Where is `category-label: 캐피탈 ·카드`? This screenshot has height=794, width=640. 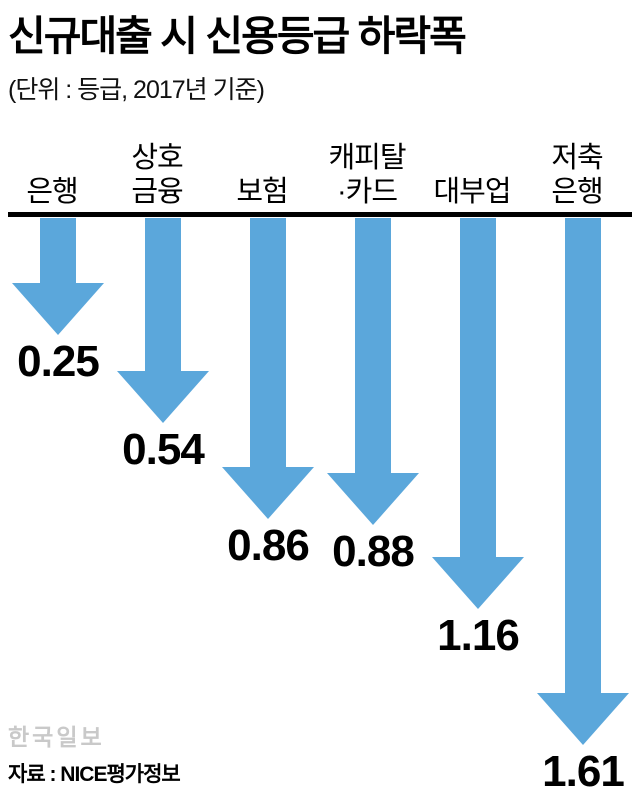 category-label: 캐피탈 ·카드 is located at coordinates (367, 175).